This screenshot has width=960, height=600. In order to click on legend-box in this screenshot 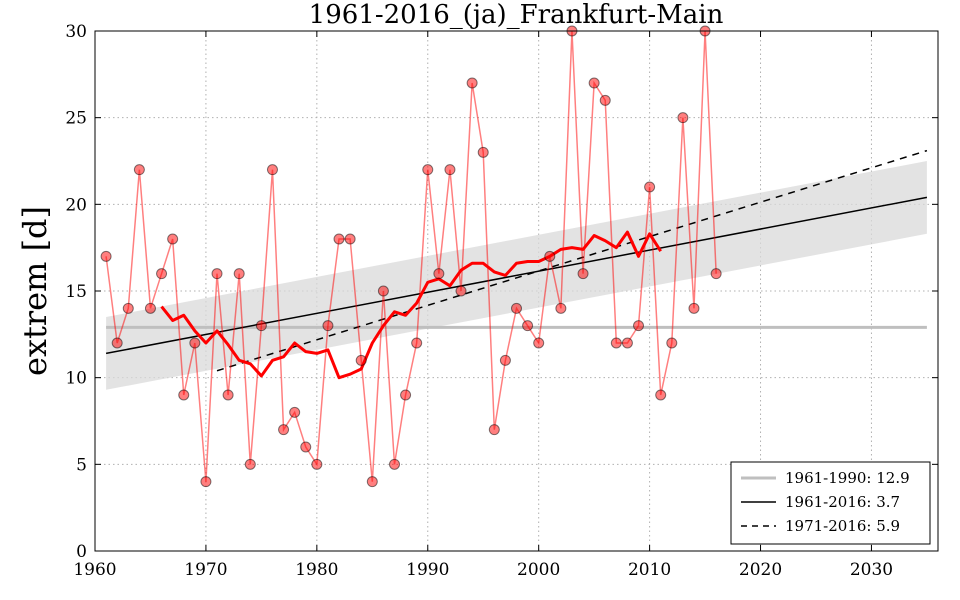, I will do `click(830, 503)`.